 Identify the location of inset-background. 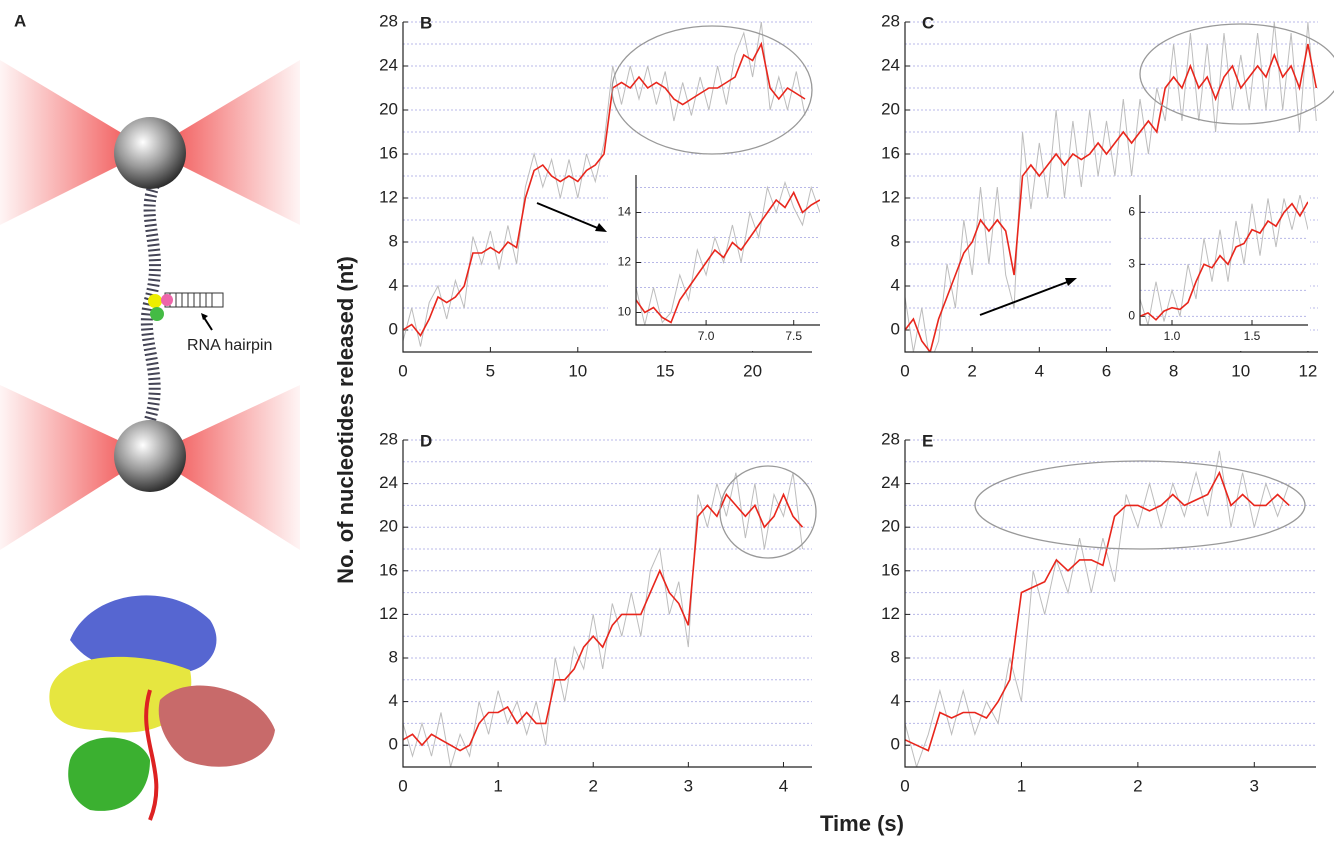
(1211, 271).